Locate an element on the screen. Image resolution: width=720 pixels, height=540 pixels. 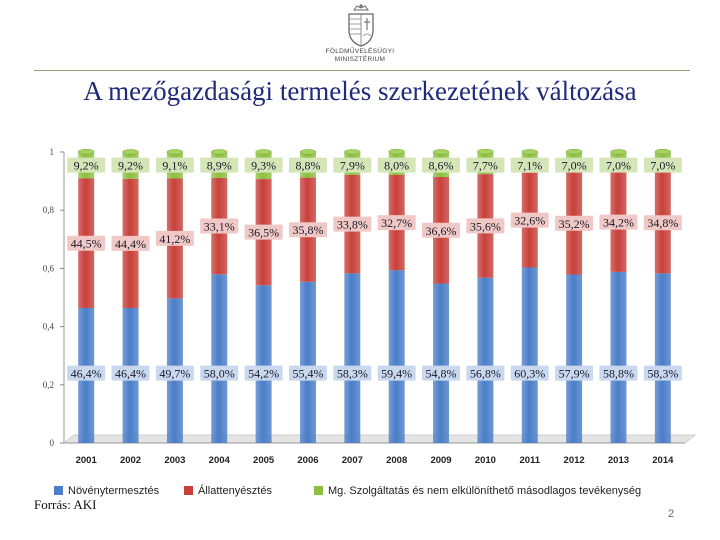
data-label: 58,0% is located at coordinates (219, 374).